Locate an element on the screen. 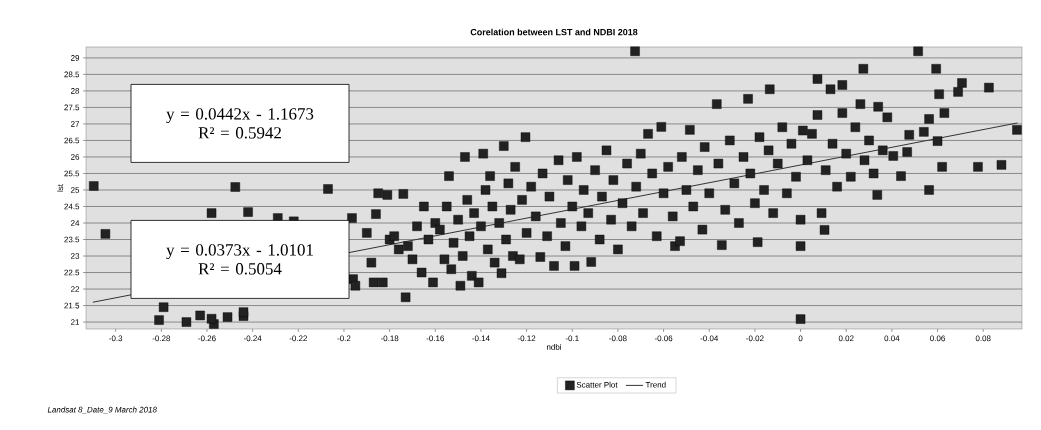 This screenshot has width=1041, height=430. annotation: y = 0.0373x - 1.0101 is located at coordinates (239, 252).